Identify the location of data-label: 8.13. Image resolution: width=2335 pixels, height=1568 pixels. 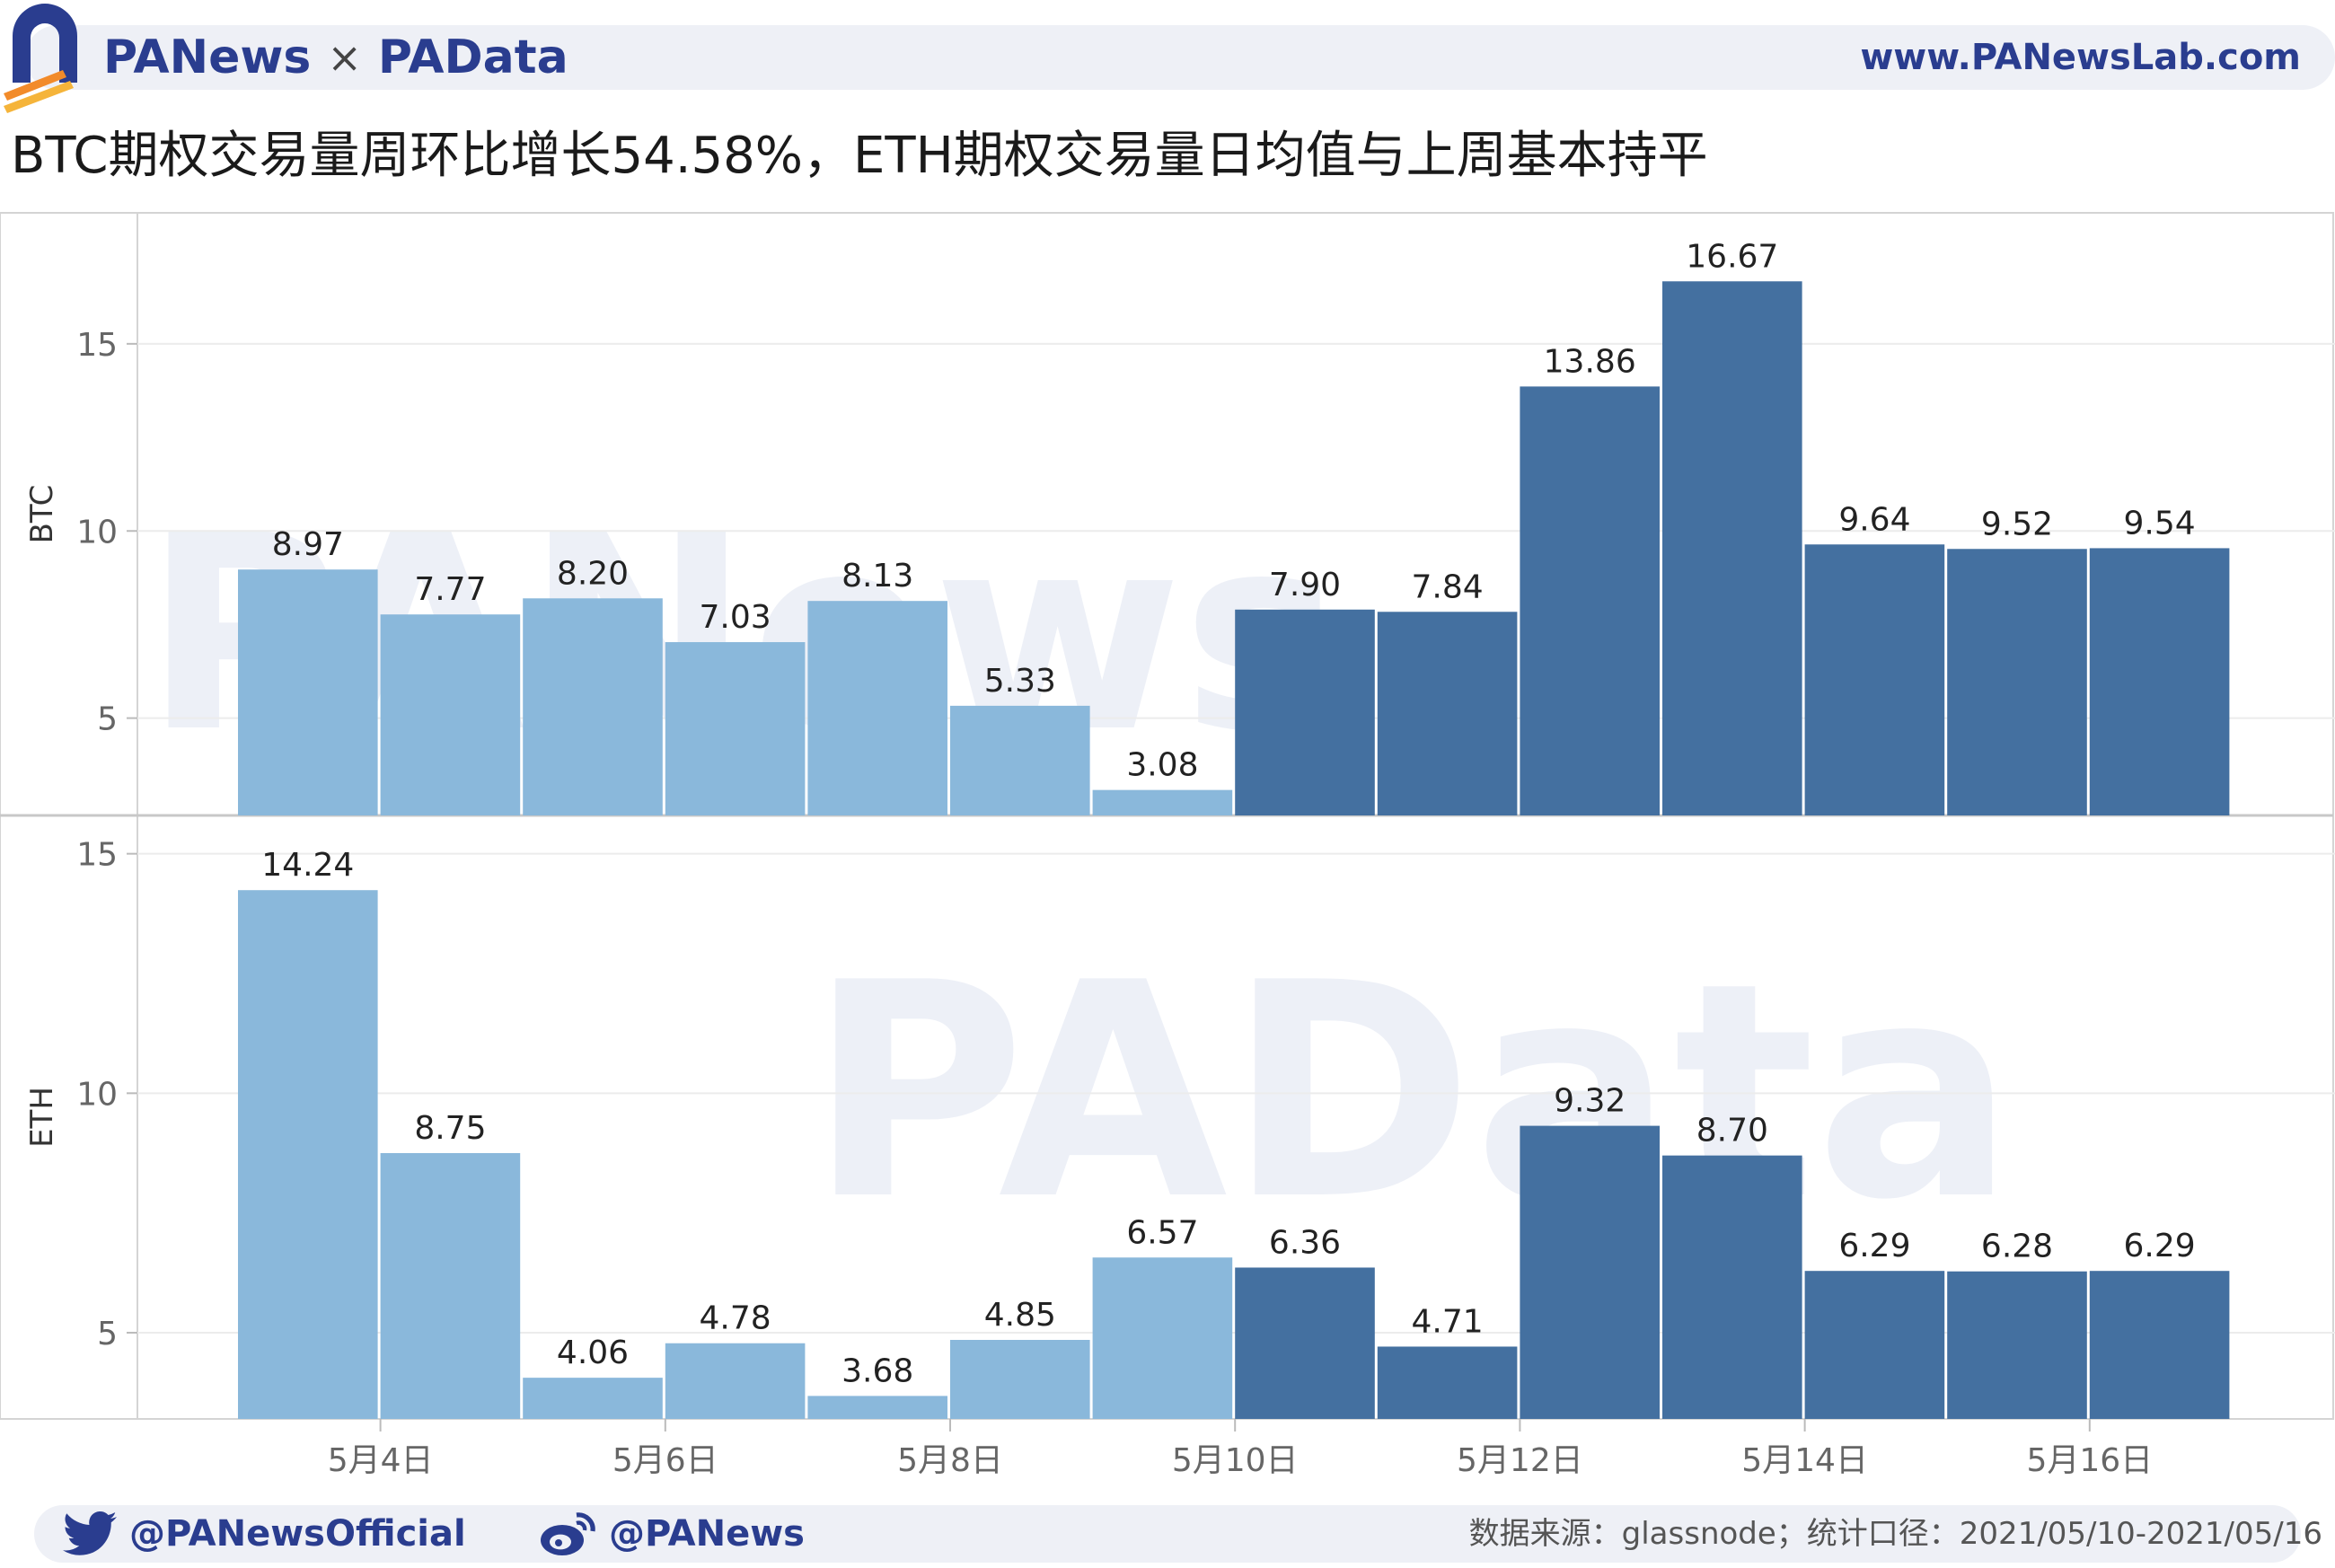
(877, 576).